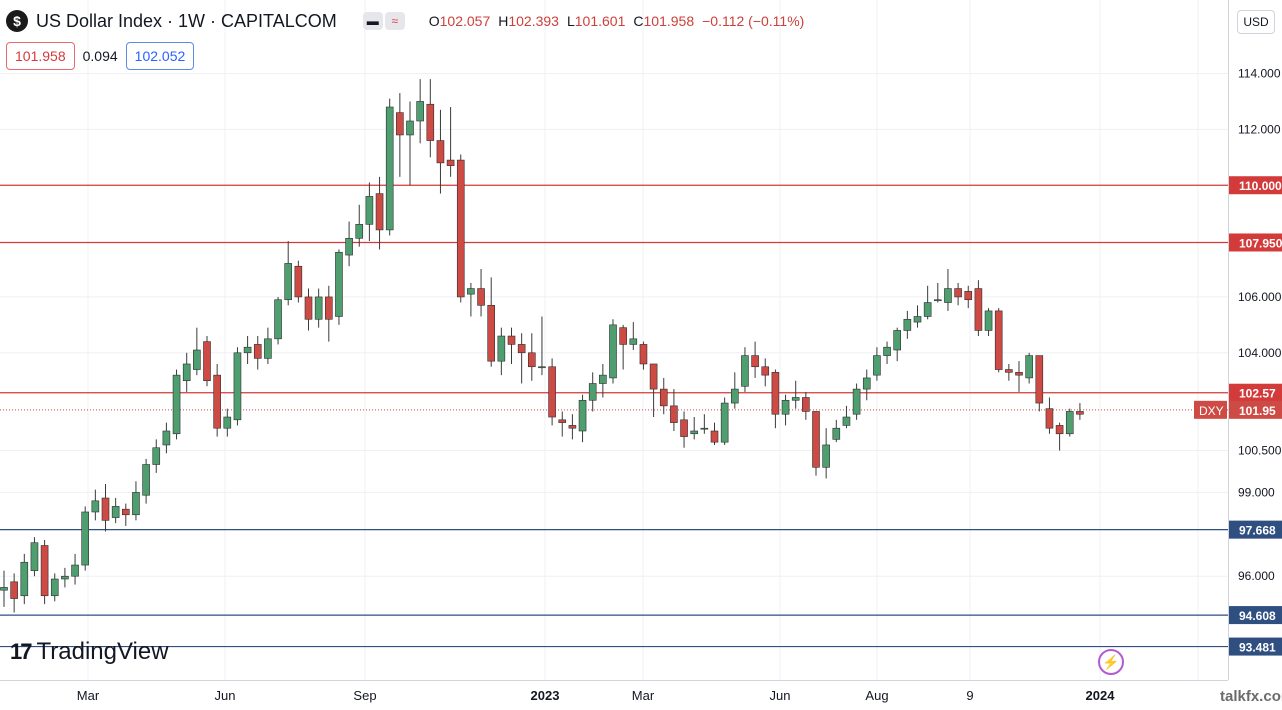 The width and height of the screenshot is (1282, 710). Describe the element at coordinates (364, 695) in the screenshot. I see `time-tick-label: Sep` at that location.